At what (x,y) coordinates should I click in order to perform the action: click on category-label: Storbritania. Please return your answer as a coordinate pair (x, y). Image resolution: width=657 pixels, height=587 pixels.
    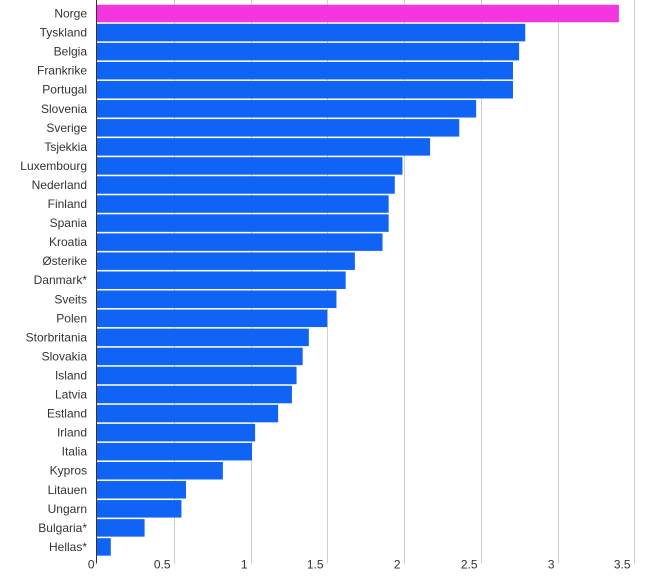
    Looking at the image, I should click on (57, 337).